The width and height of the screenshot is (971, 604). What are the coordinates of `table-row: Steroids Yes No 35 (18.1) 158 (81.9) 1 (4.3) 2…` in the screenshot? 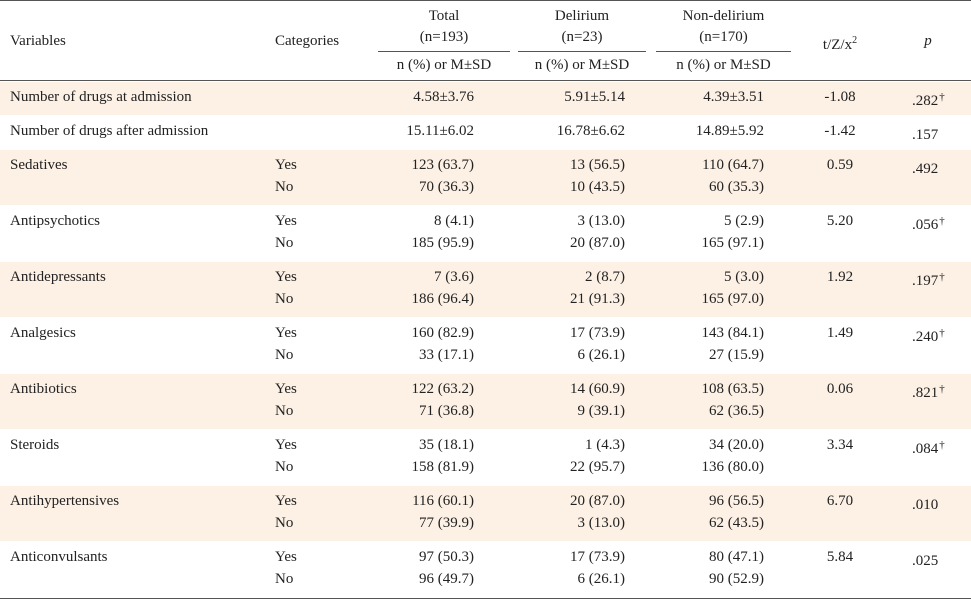 It's located at (485, 457).